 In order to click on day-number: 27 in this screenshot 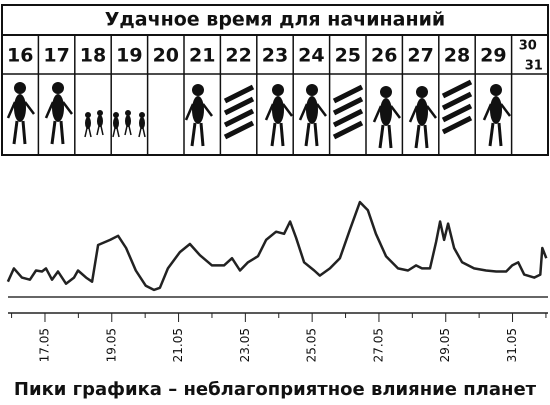, I will do `click(420, 56)`.